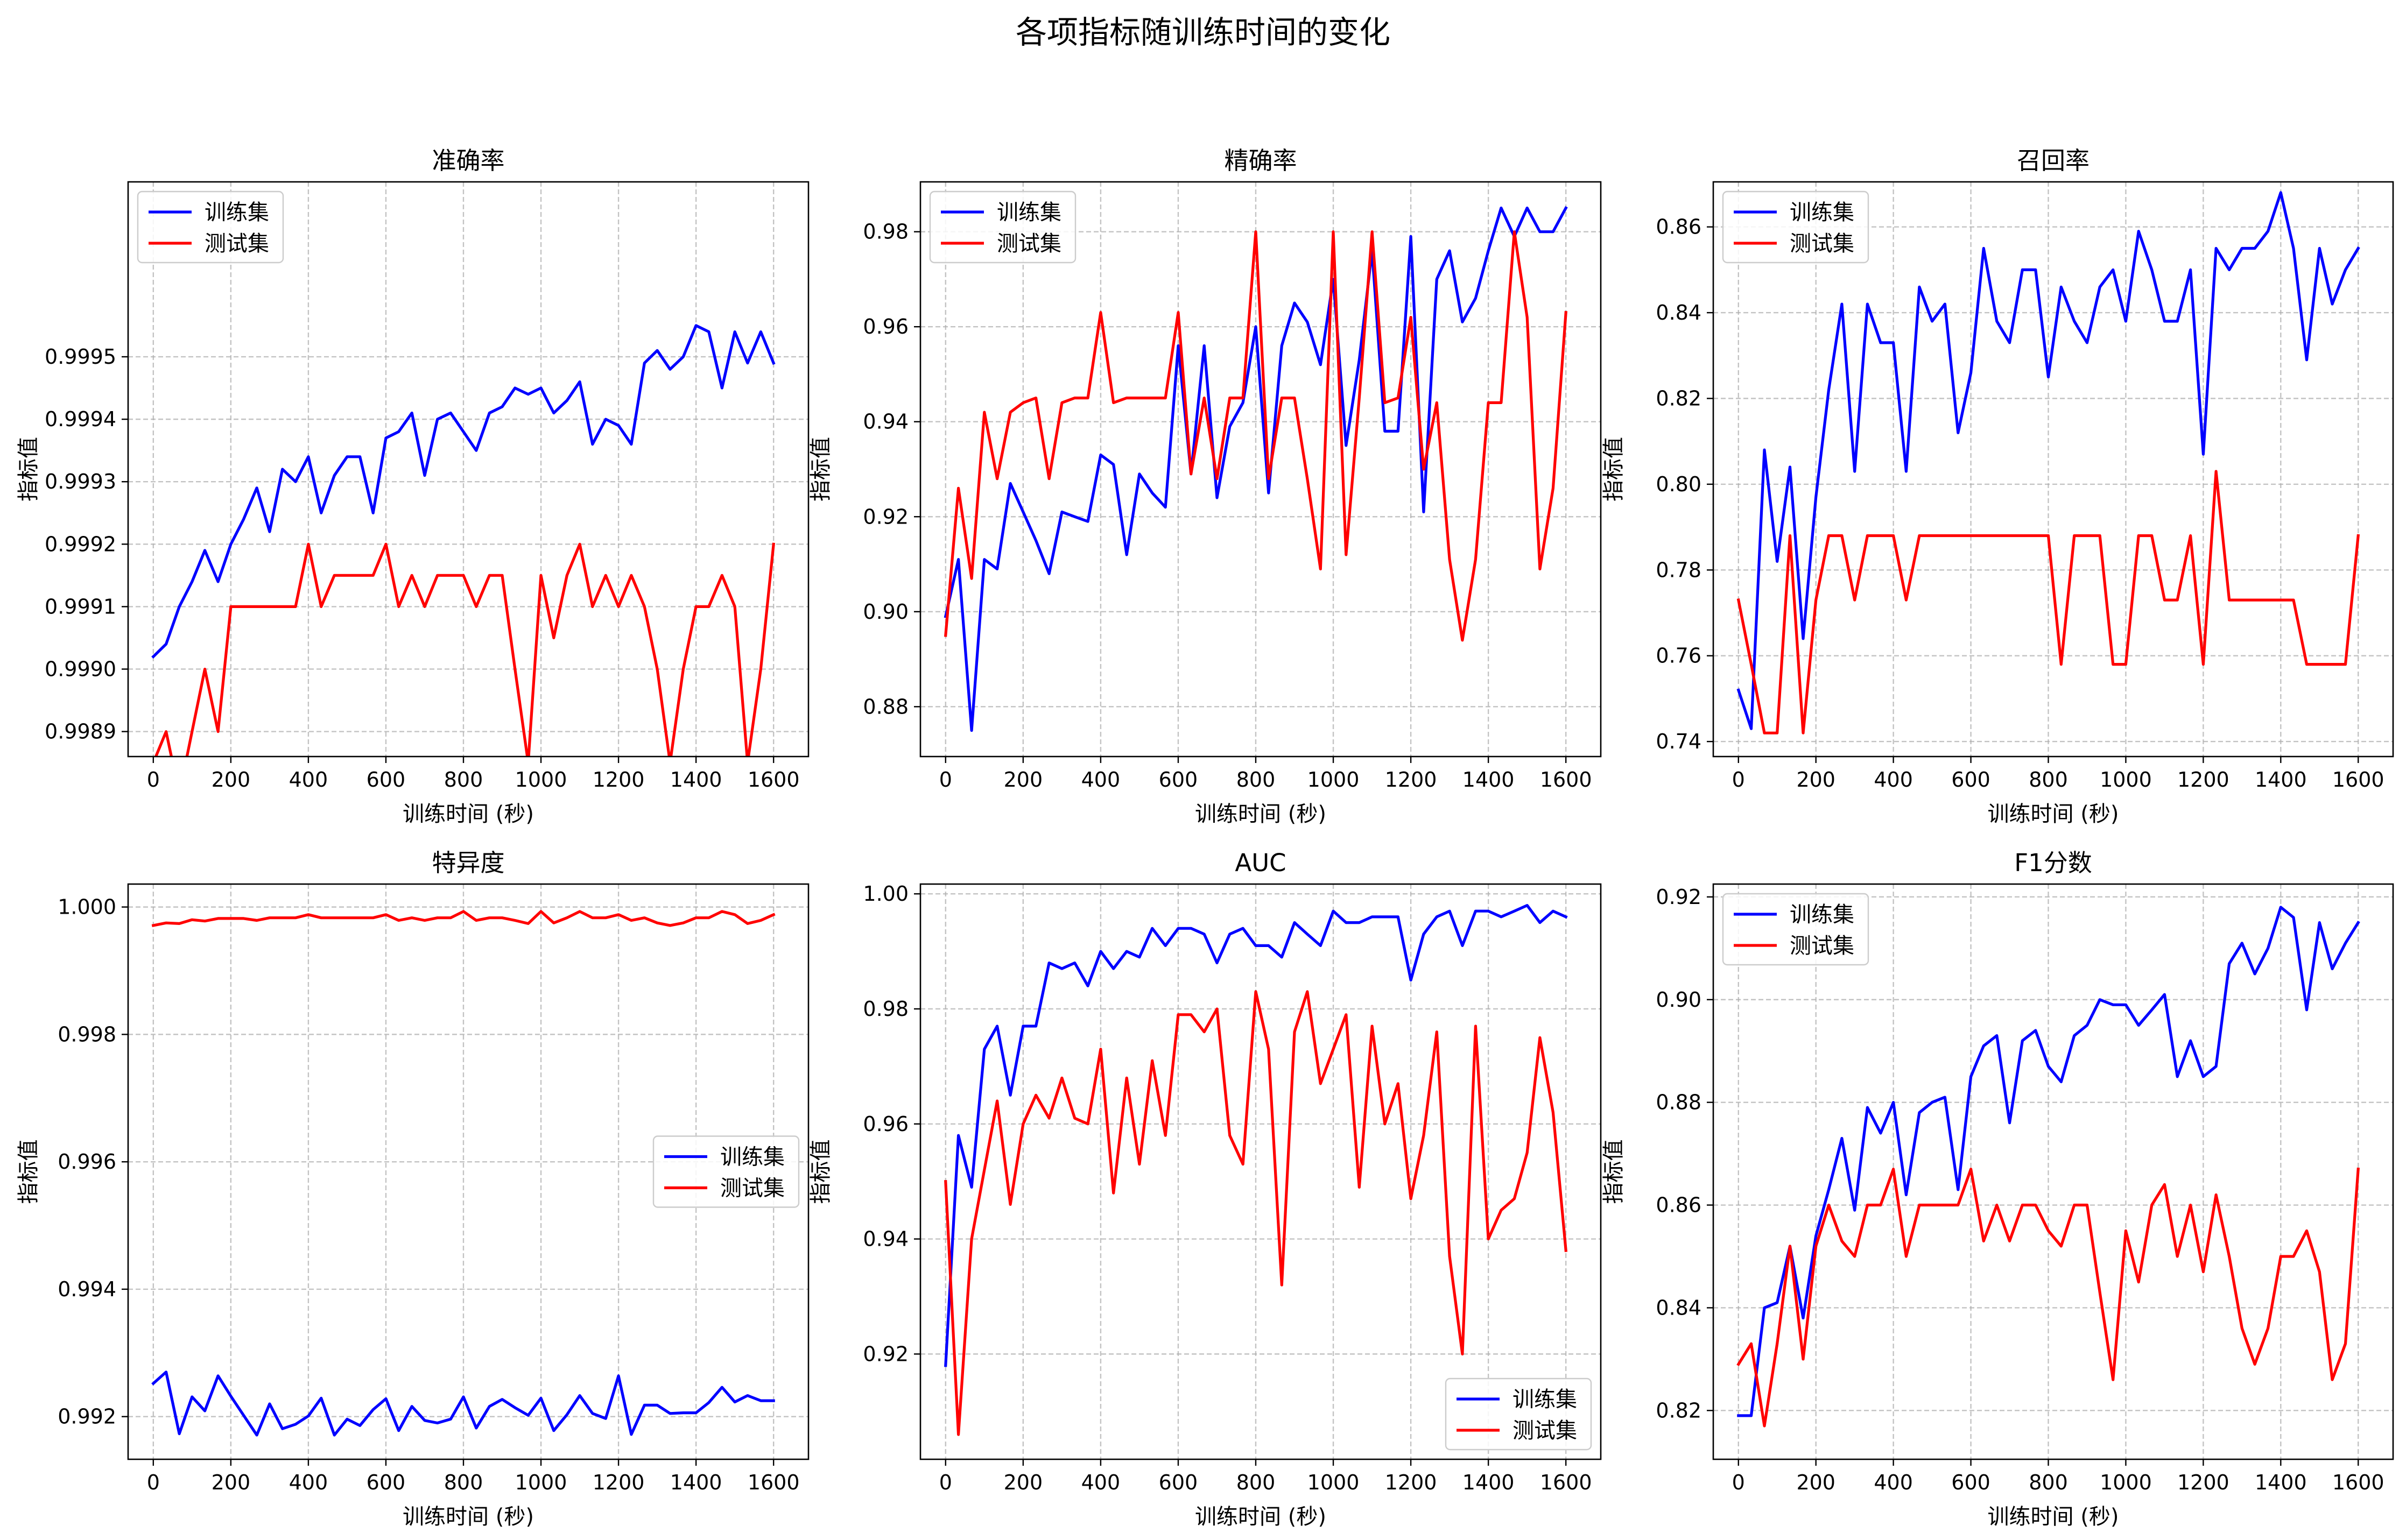 The image size is (2406, 1540). What do you see at coordinates (886, 1124) in the screenshot?
I see `y-tick-label: 0.96` at bounding box center [886, 1124].